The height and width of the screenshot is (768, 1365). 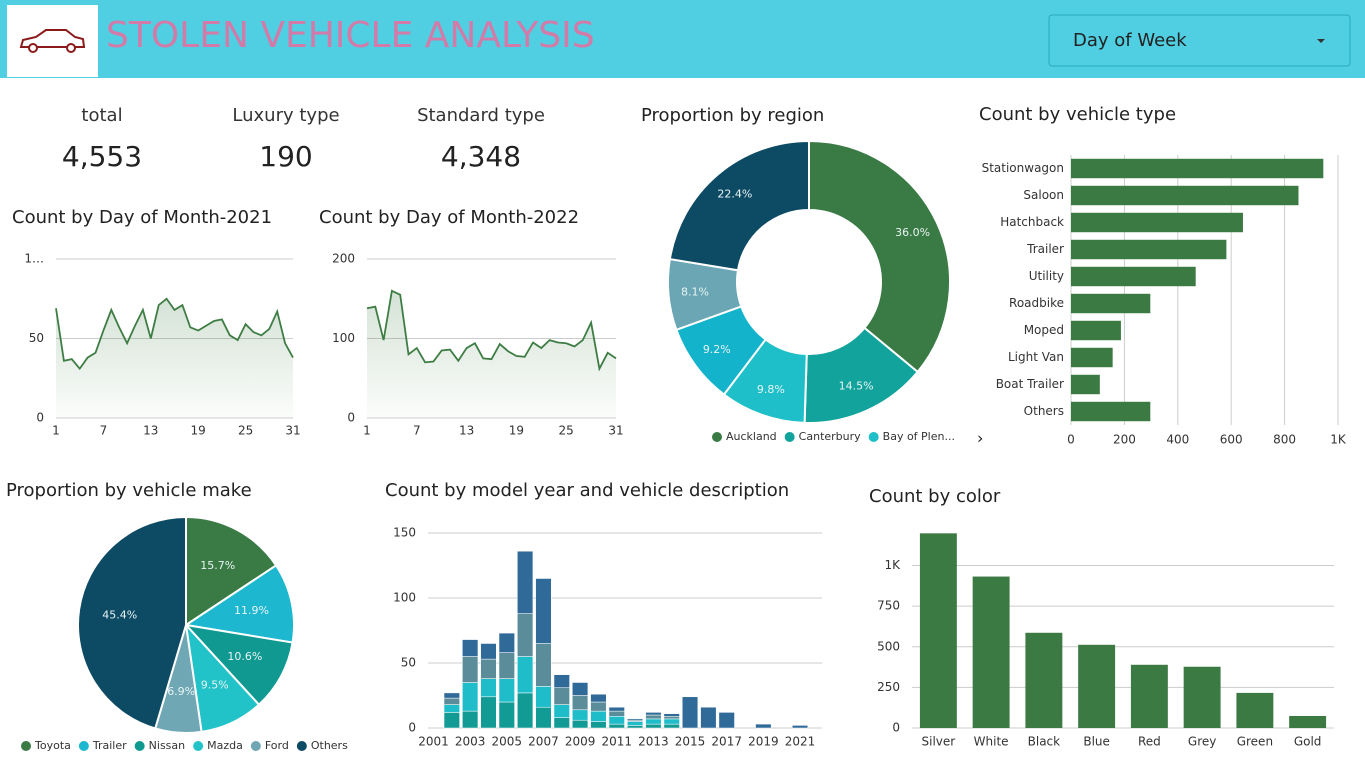 I want to click on x-tick-label: 200, so click(x=1124, y=440).